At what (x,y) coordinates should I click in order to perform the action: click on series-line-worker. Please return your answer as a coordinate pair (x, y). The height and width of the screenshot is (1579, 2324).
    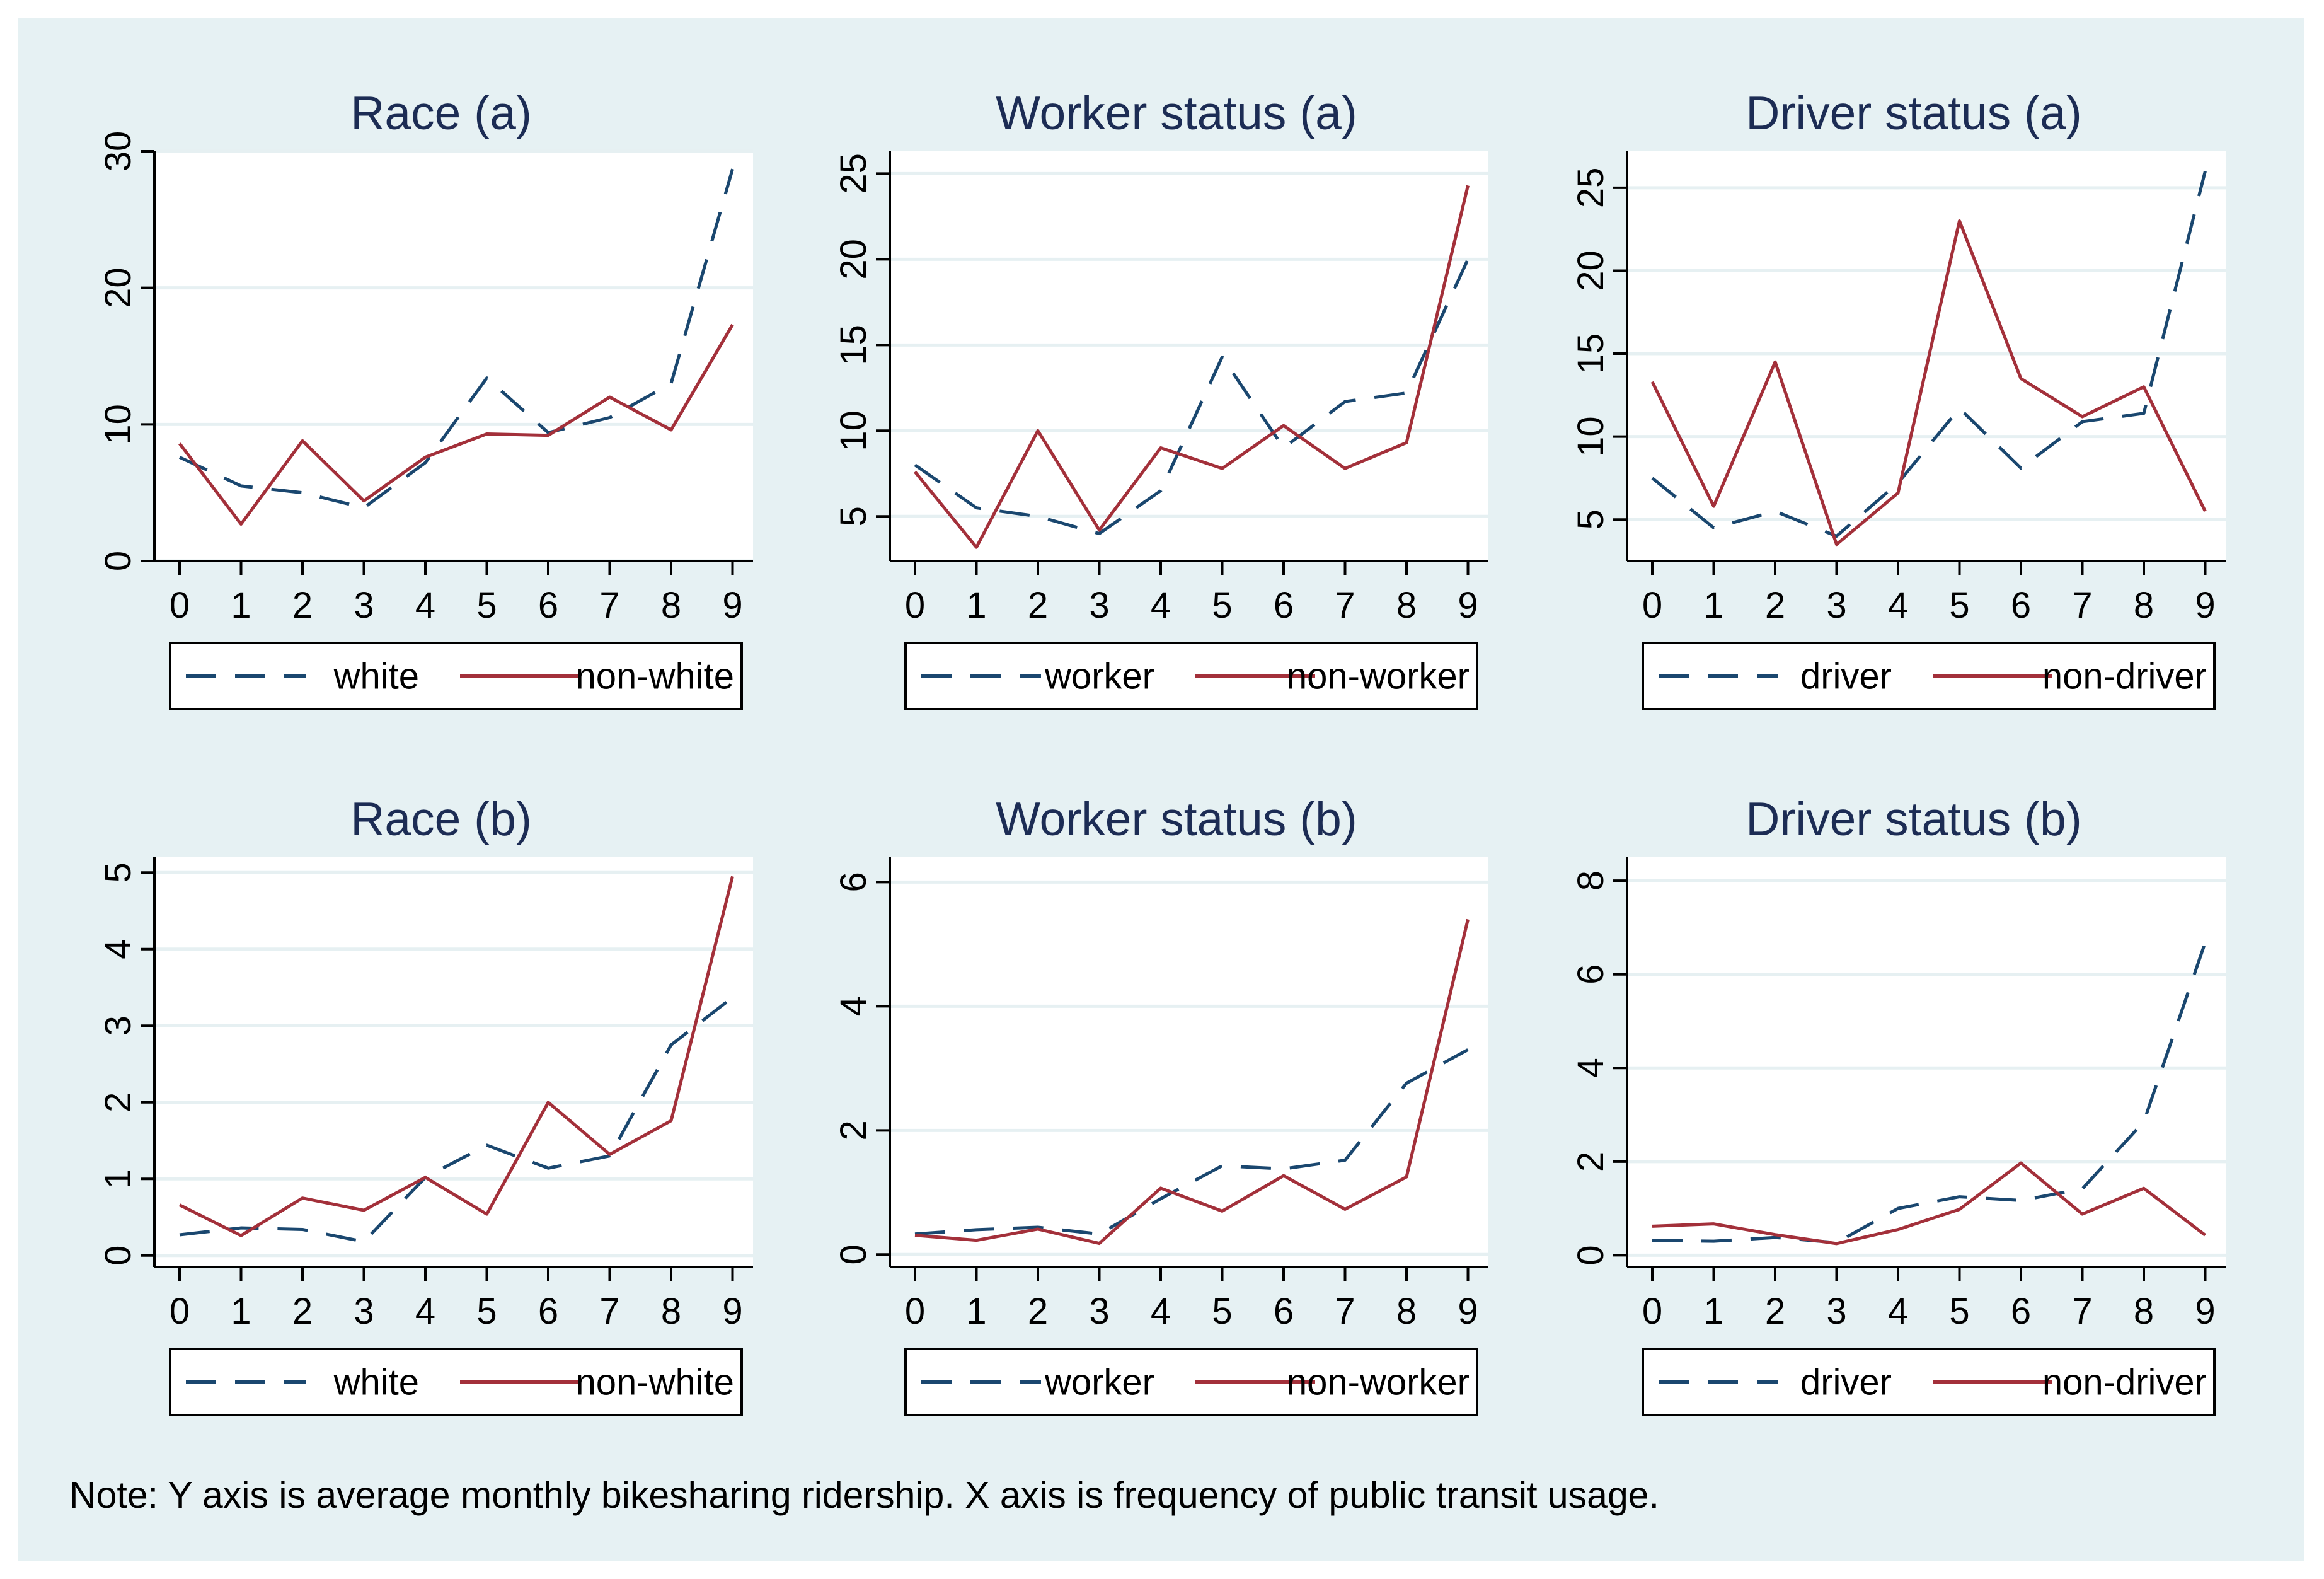
    Looking at the image, I should click on (1191, 1142).